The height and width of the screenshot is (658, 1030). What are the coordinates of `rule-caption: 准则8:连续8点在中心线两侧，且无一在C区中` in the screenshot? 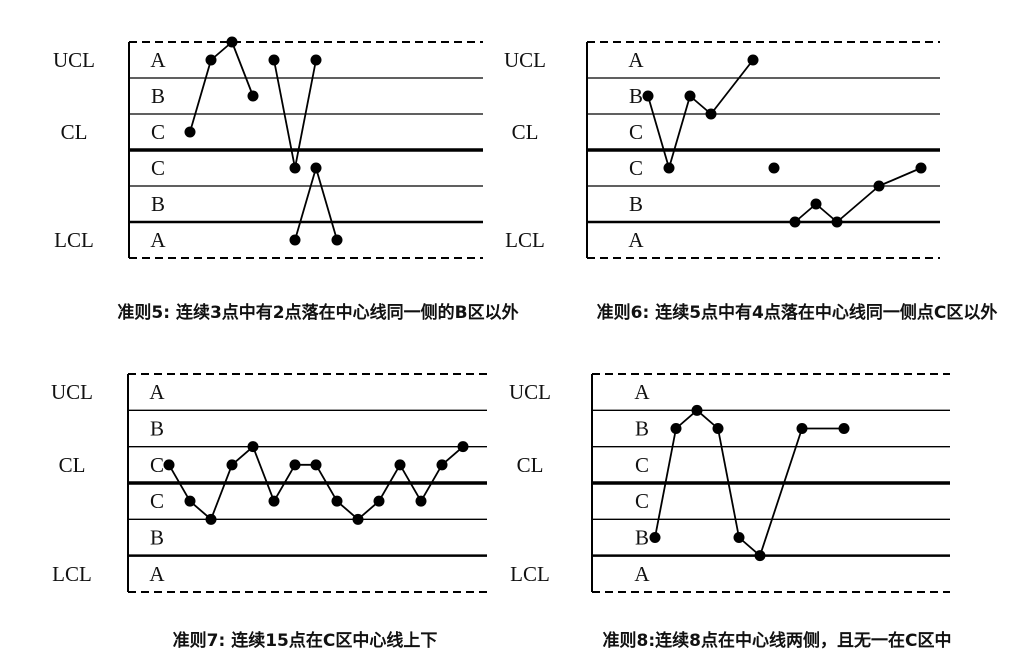 It's located at (777, 640).